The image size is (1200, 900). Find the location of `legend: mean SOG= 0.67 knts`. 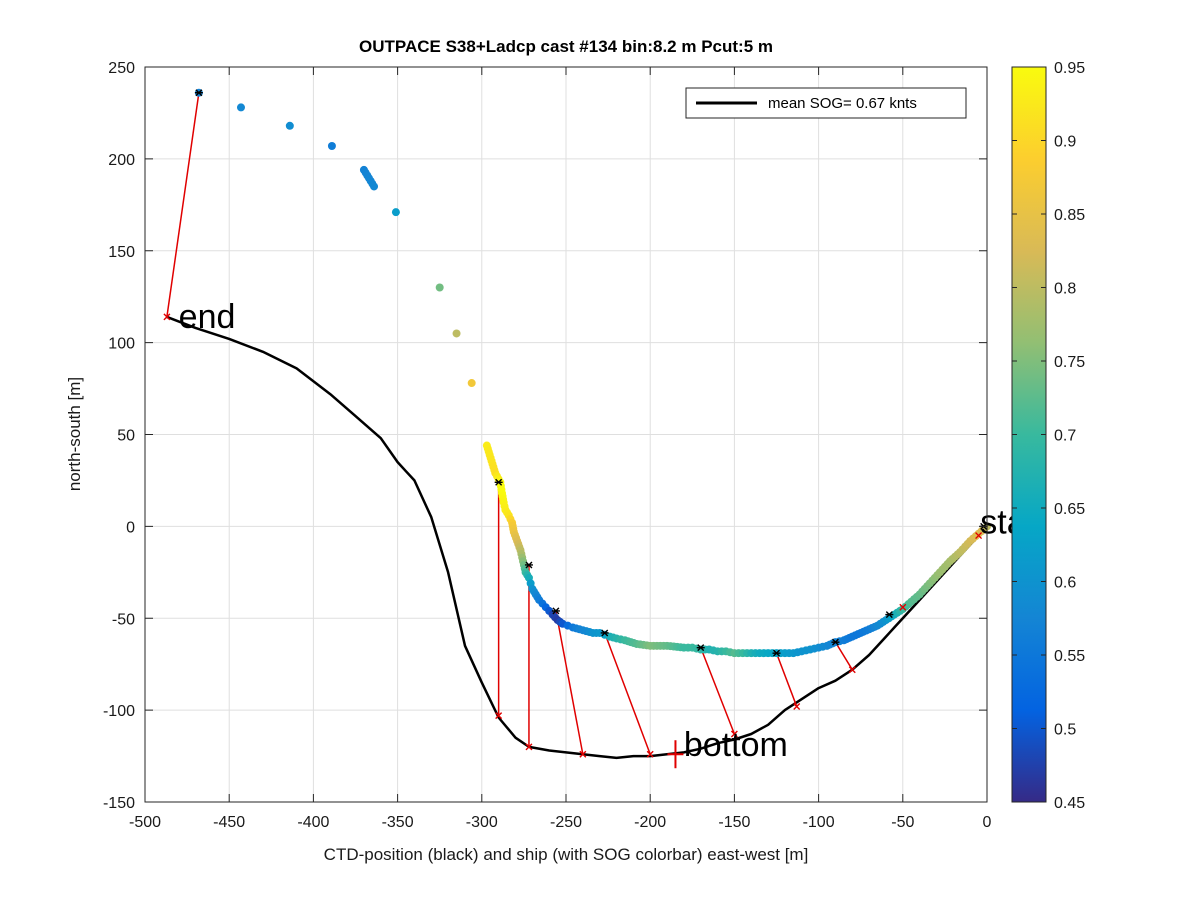

legend: mean SOG= 0.67 knts is located at coordinates (826, 103).